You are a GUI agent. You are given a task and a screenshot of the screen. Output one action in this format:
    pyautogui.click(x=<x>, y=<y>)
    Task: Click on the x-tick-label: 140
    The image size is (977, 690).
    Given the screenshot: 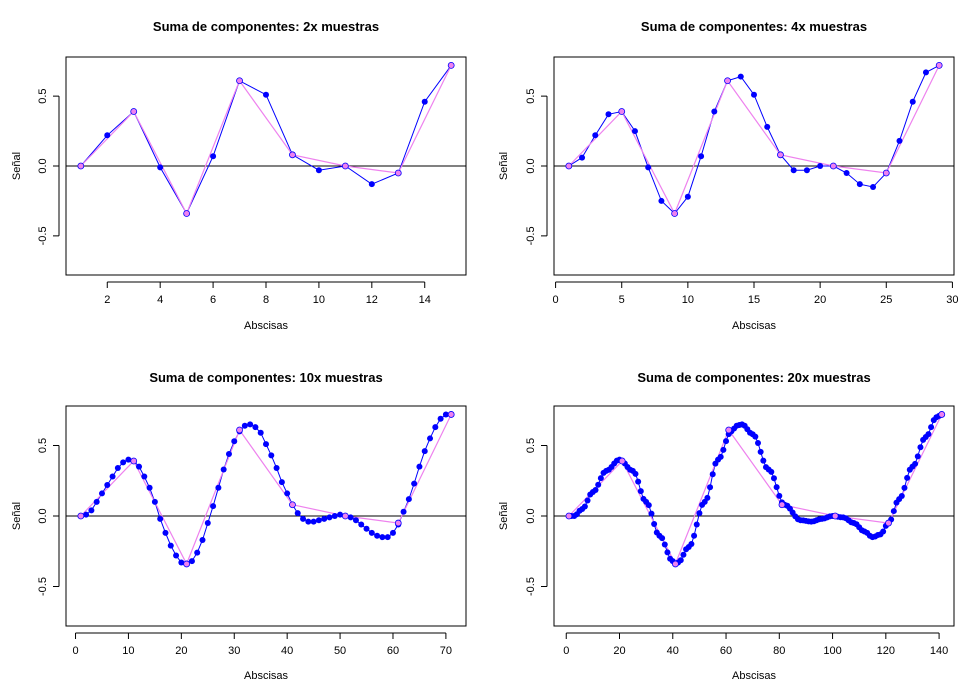 What is the action you would take?
    pyautogui.click(x=939, y=651)
    